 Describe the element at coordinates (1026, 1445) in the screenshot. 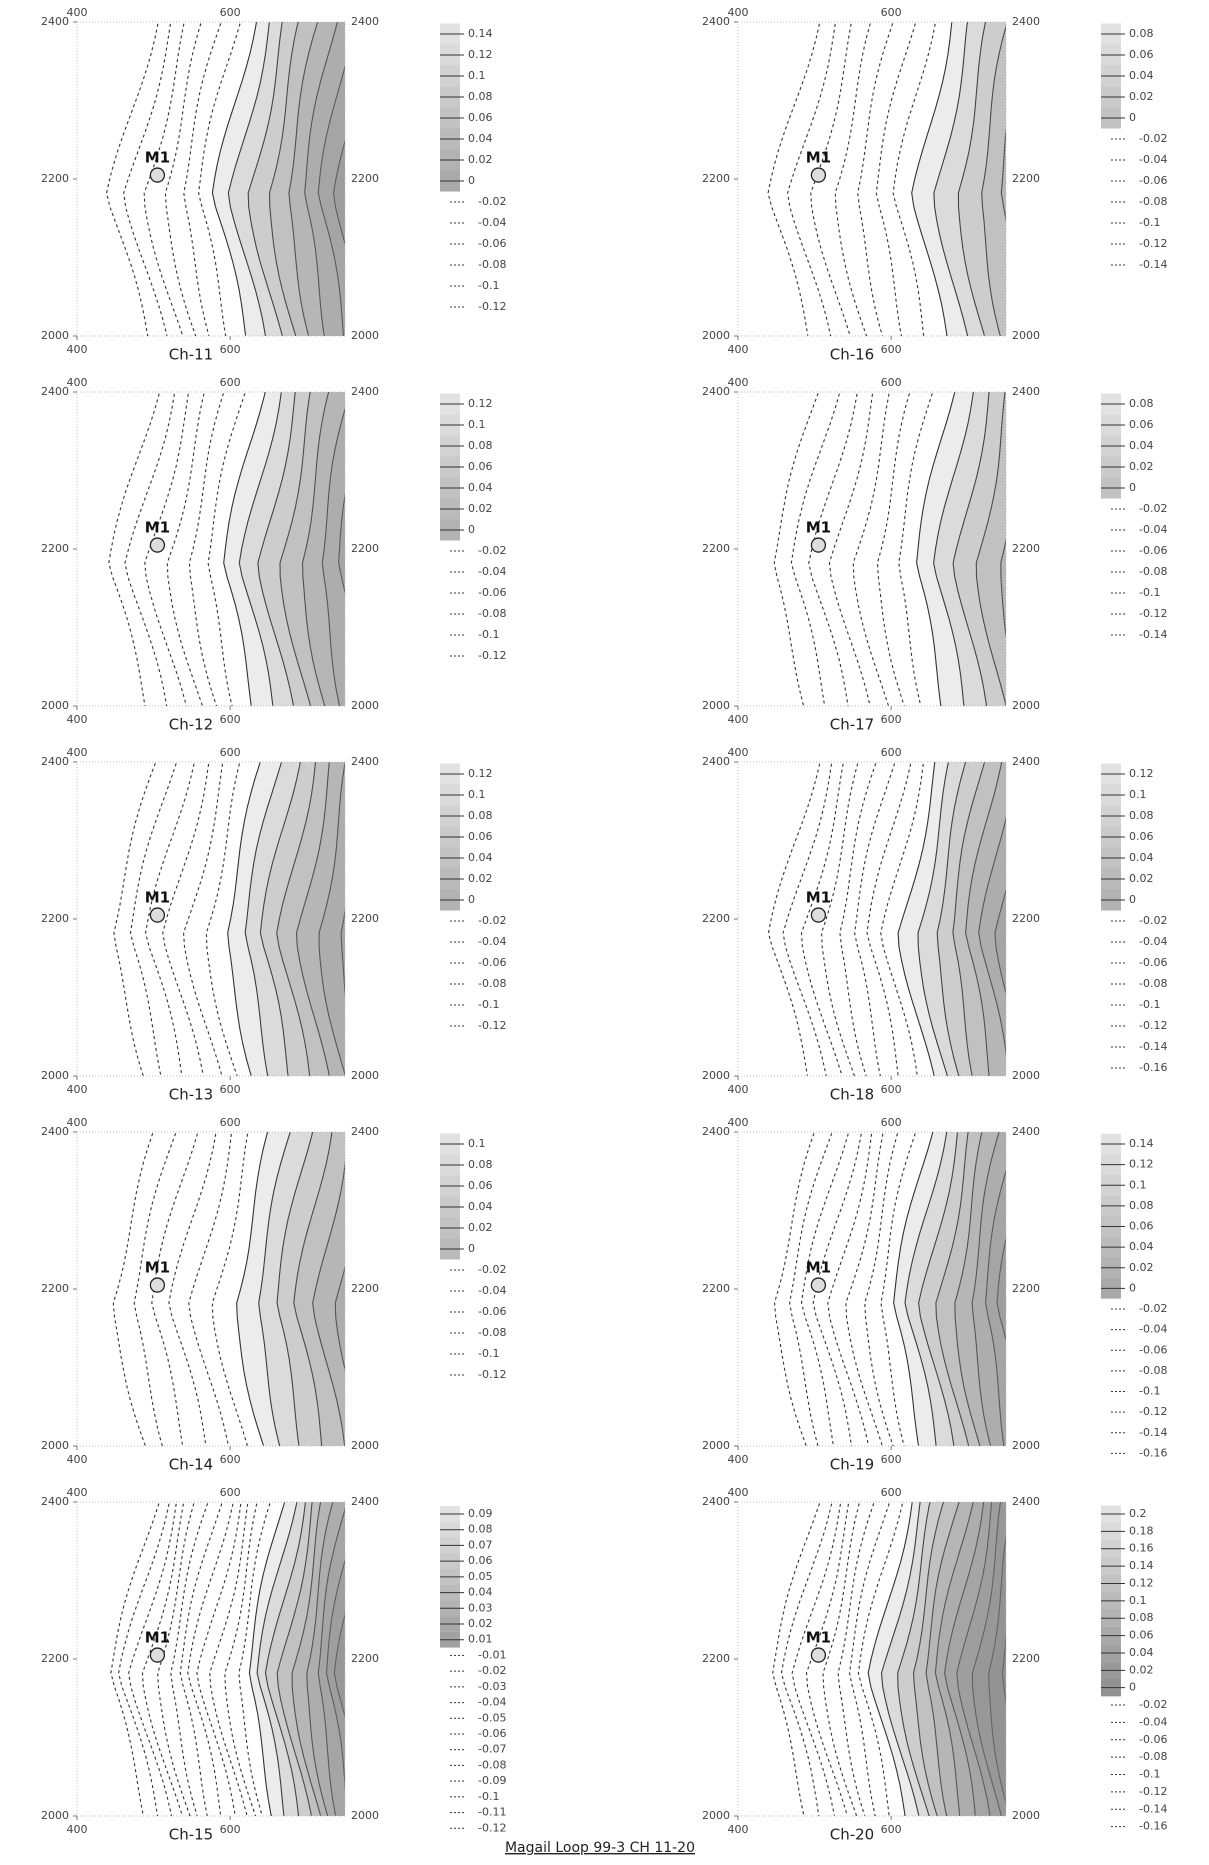

I see `y-tick-label-right: 2000` at that location.